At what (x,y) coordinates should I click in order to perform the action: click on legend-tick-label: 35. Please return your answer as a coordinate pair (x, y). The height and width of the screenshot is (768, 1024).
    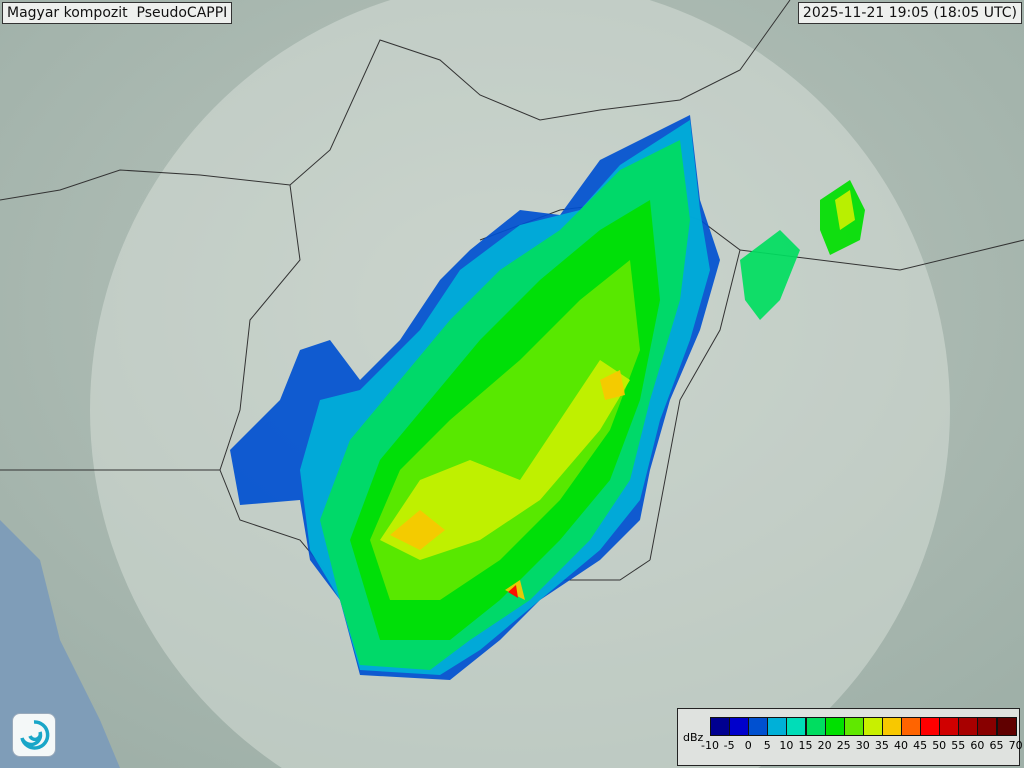
    Looking at the image, I should click on (881, 745).